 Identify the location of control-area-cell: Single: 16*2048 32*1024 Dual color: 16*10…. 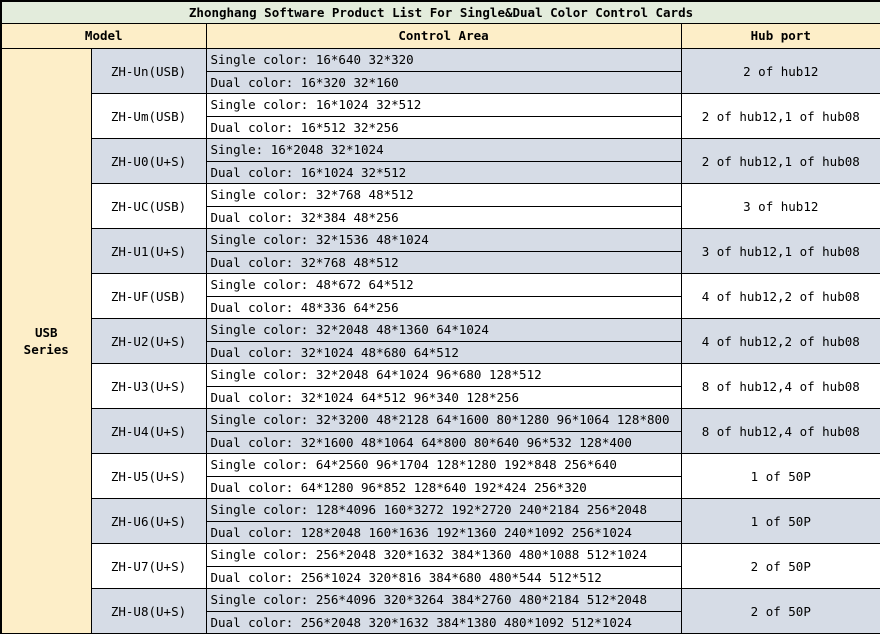
(443, 161).